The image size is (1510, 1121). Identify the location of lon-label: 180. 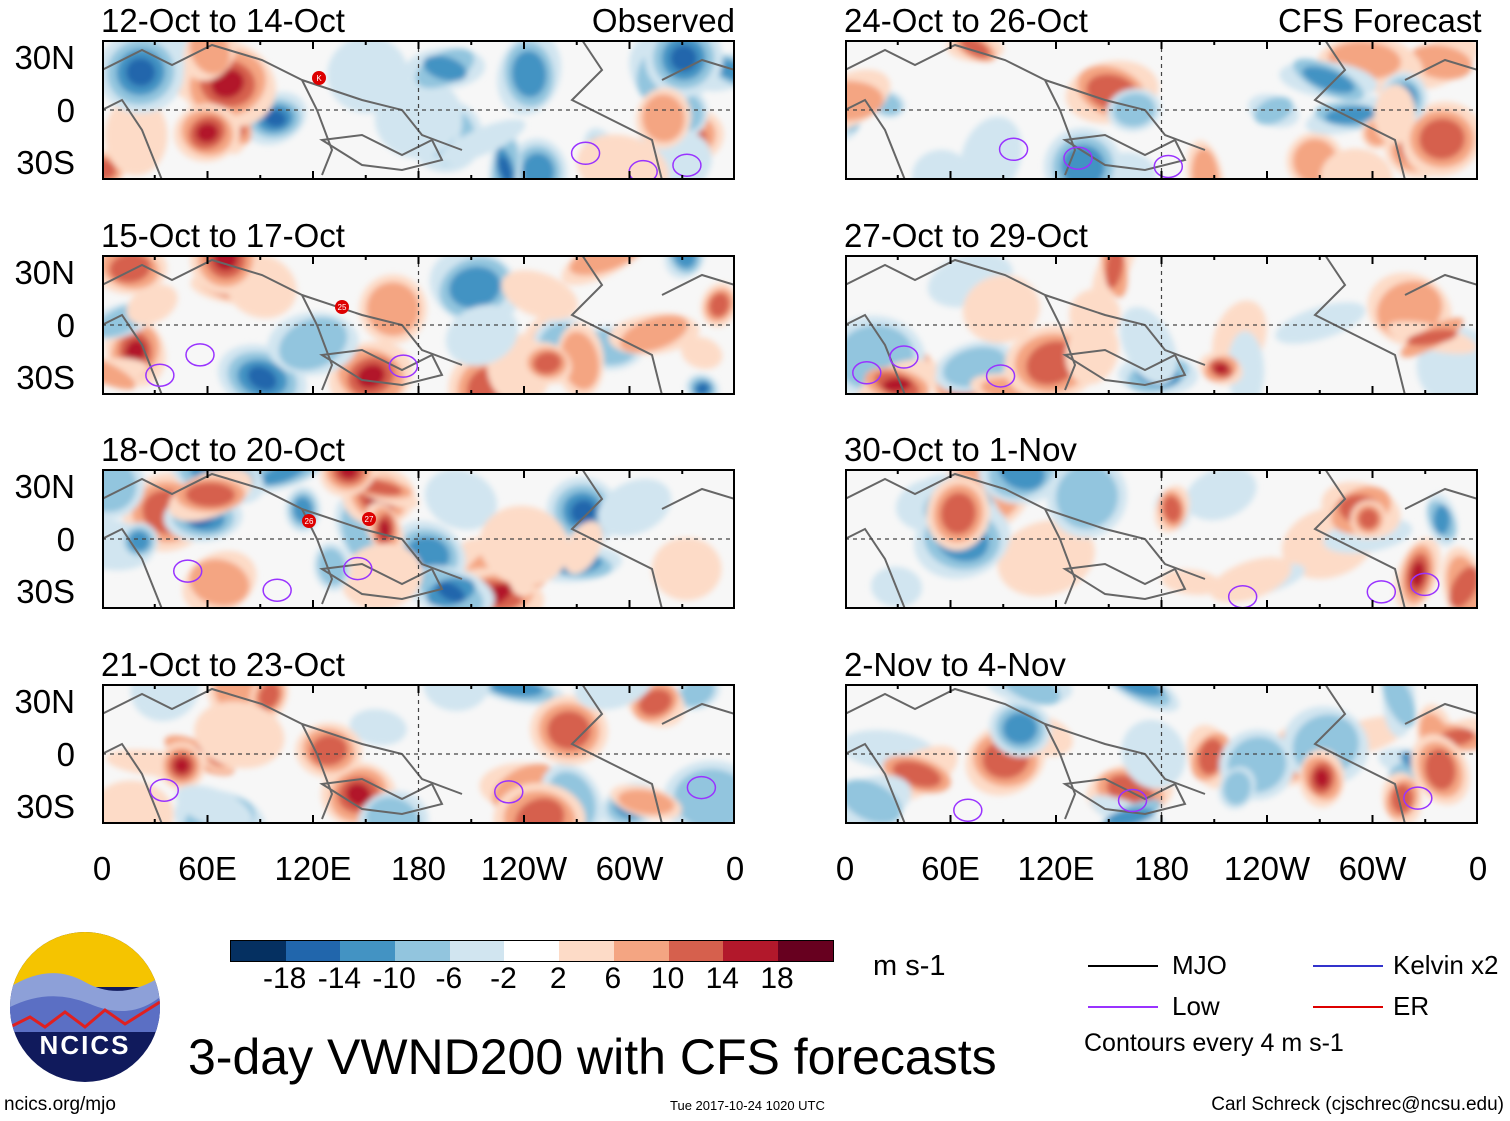
(1161, 868).